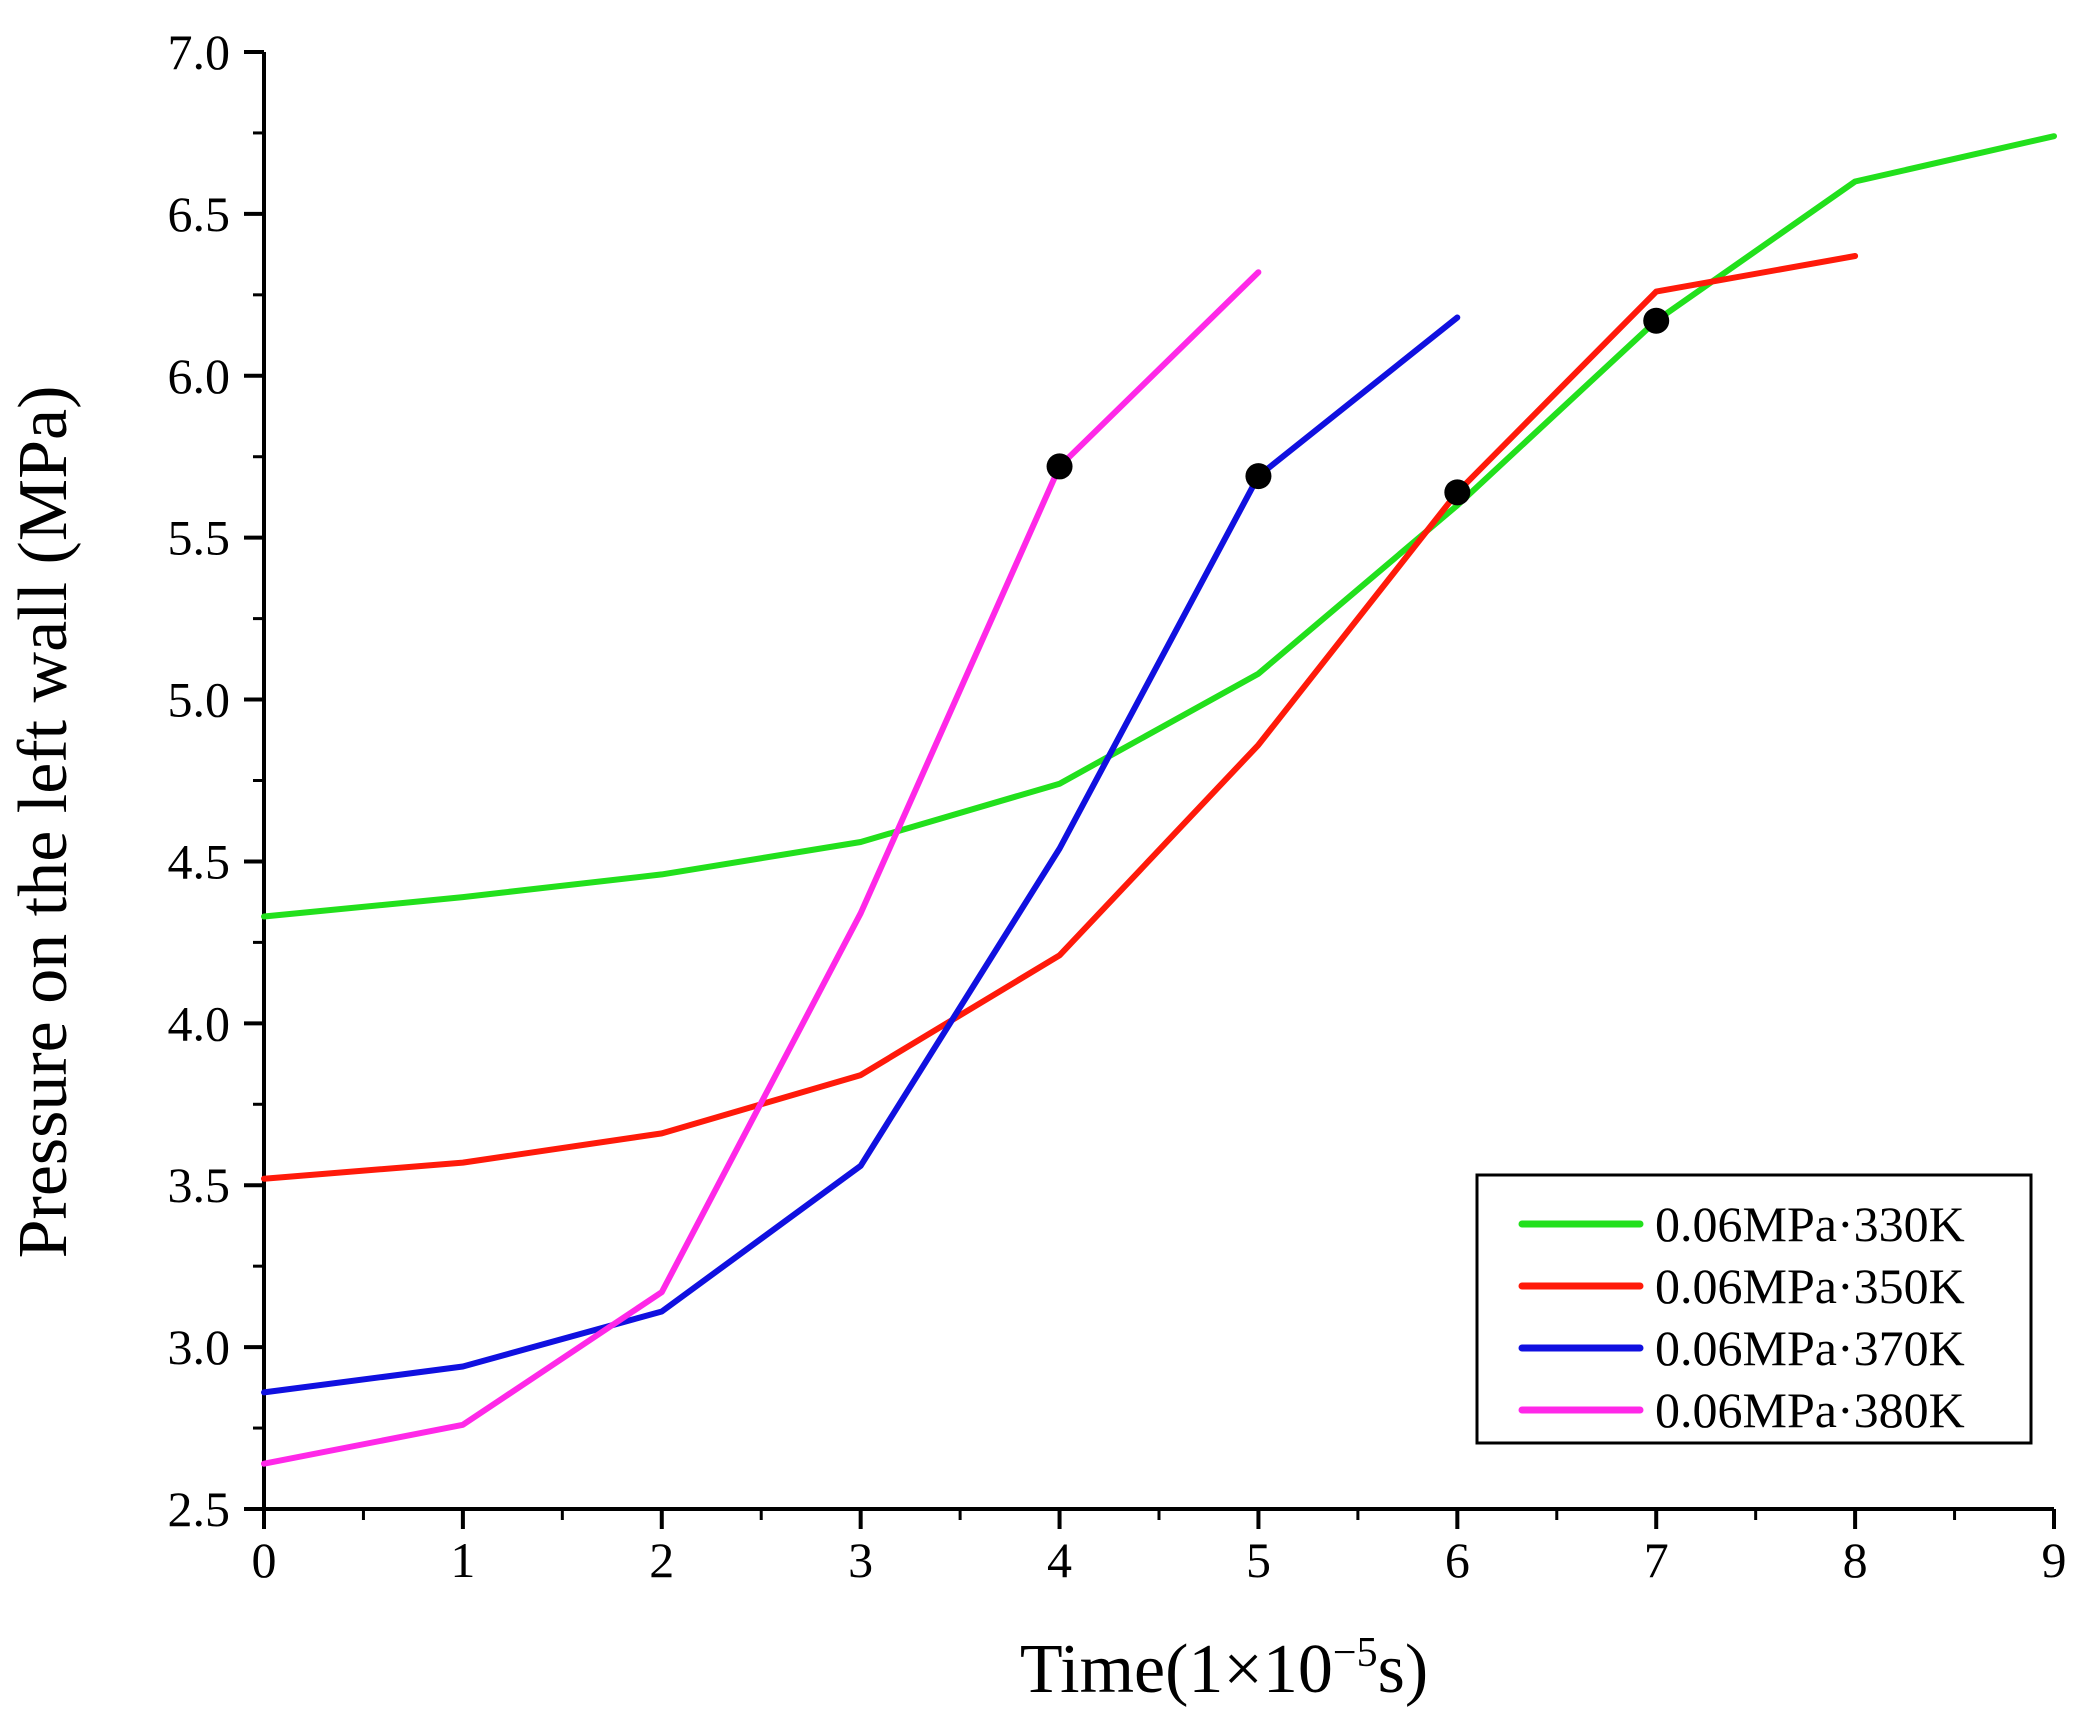 This screenshot has height=1728, width=2084. Describe the element at coordinates (199, 700) in the screenshot. I see `y-tick-label: 5.0` at that location.